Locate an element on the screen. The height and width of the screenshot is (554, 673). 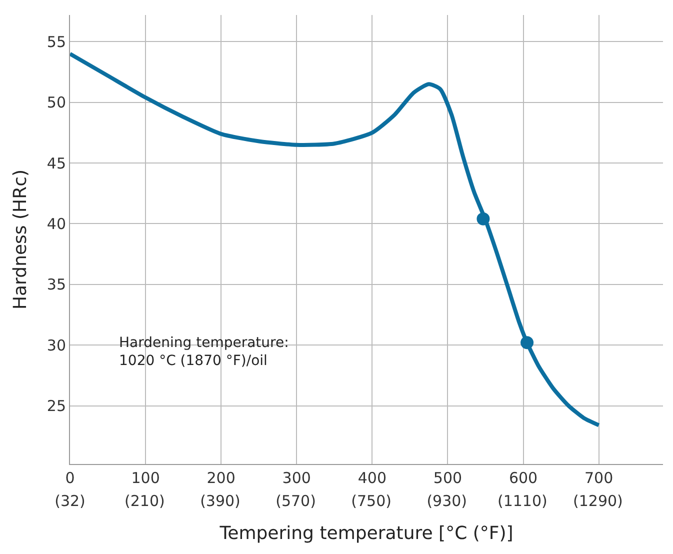
x2-tick-label: (570) is located at coordinates (296, 501).